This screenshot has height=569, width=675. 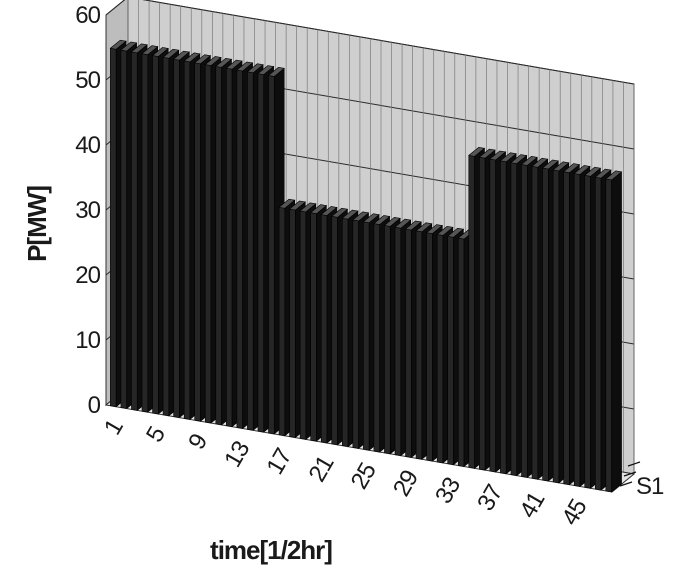 What do you see at coordinates (94, 405) in the screenshot?
I see `y-tick-label: 0` at bounding box center [94, 405].